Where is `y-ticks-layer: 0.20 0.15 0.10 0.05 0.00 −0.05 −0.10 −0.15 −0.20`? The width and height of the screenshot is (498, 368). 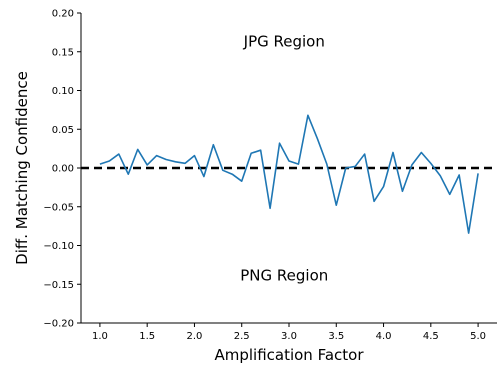 y-ticks-layer: 0.20 0.15 0.10 0.05 0.00 −0.05 −0.10 −0.15 −0.20 is located at coordinates (62, 169).